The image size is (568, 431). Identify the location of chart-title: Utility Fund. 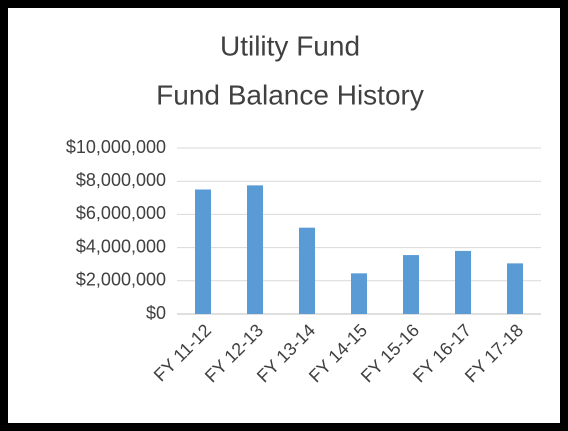
(290, 45).